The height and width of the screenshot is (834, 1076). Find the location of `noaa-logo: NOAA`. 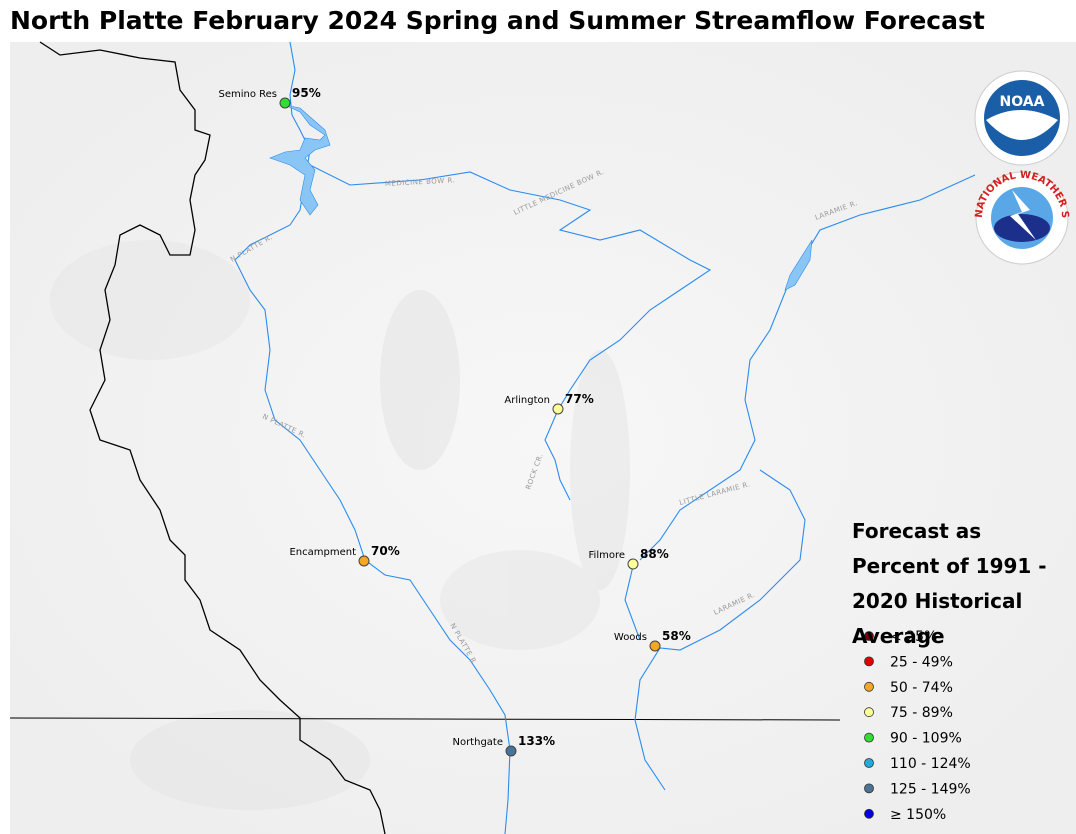

noaa-logo: NOAA is located at coordinates (1022, 118).